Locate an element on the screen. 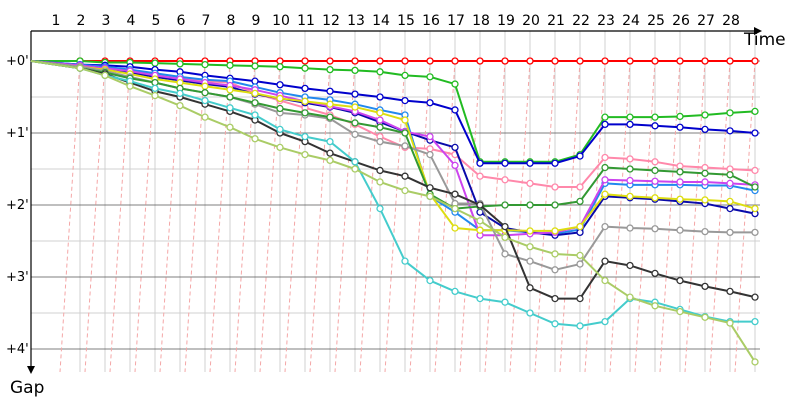 The width and height of the screenshot is (800, 404). x-tick-label: 21 is located at coordinates (556, 21).